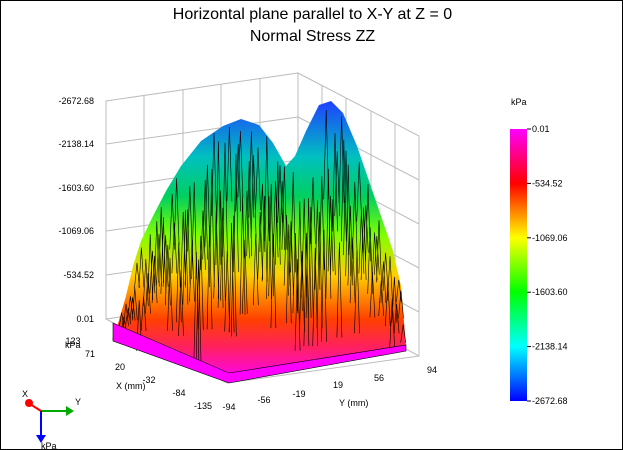  Describe the element at coordinates (353, 403) in the screenshot. I see `y-axis-label: Y (mm)` at that location.